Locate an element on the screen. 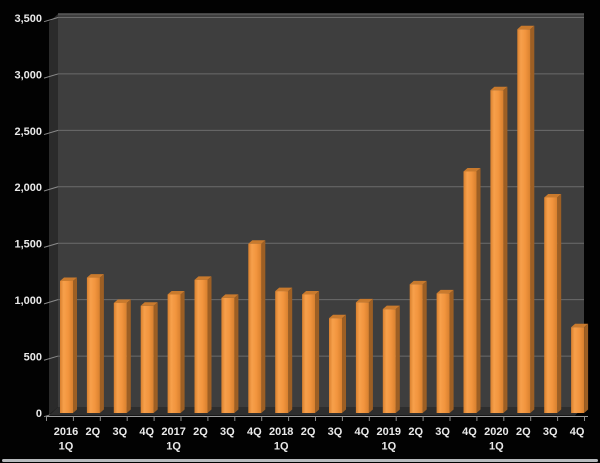  y-tick-label: 2,000 is located at coordinates (28, 188).